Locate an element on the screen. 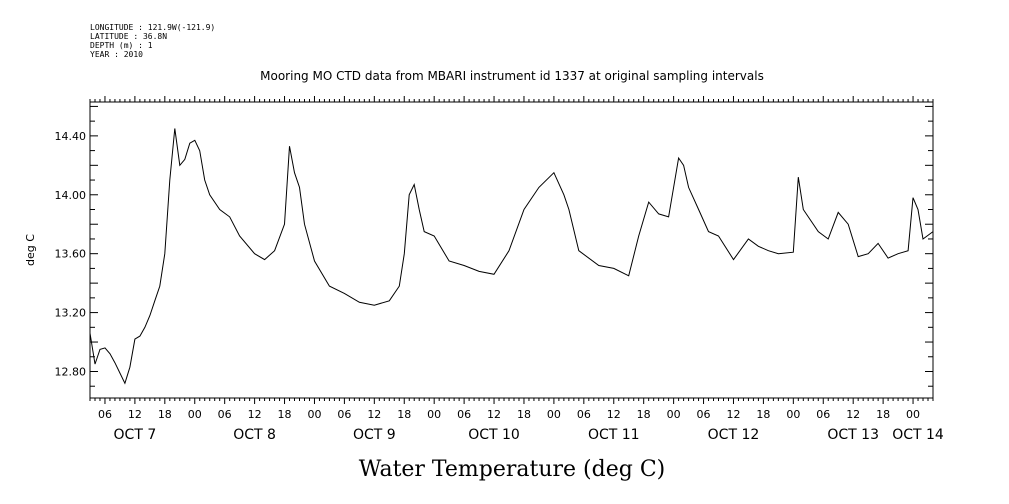  y-tick-label: 14.00 is located at coordinates (71, 195).